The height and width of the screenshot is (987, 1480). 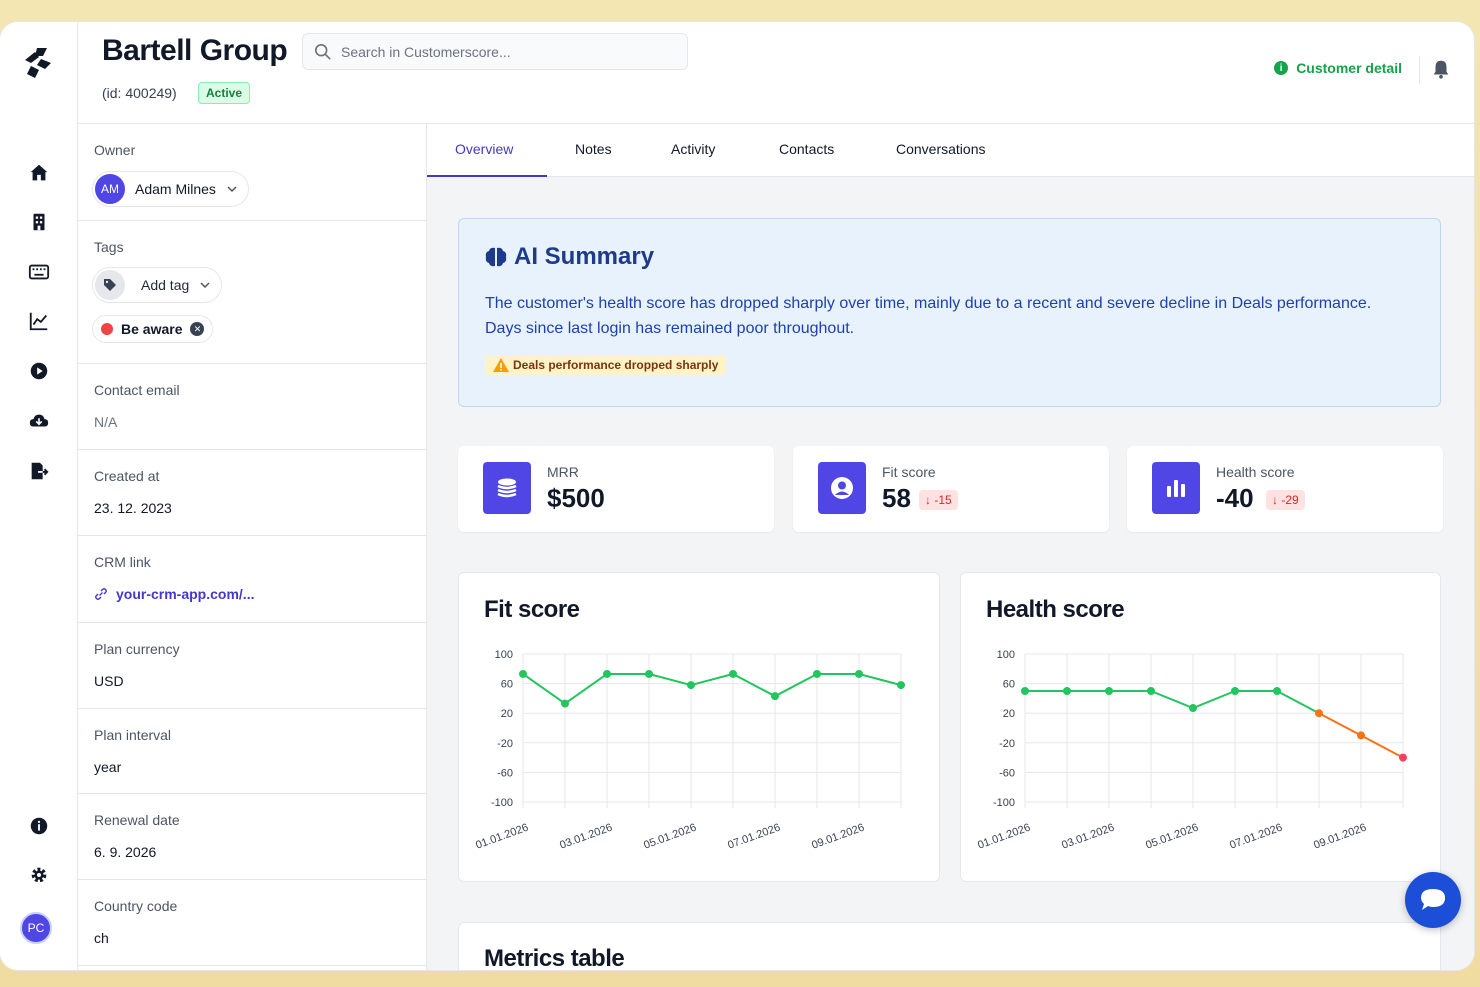 What do you see at coordinates (252, 923) in the screenshot?
I see `country-code-section: Country code ch` at bounding box center [252, 923].